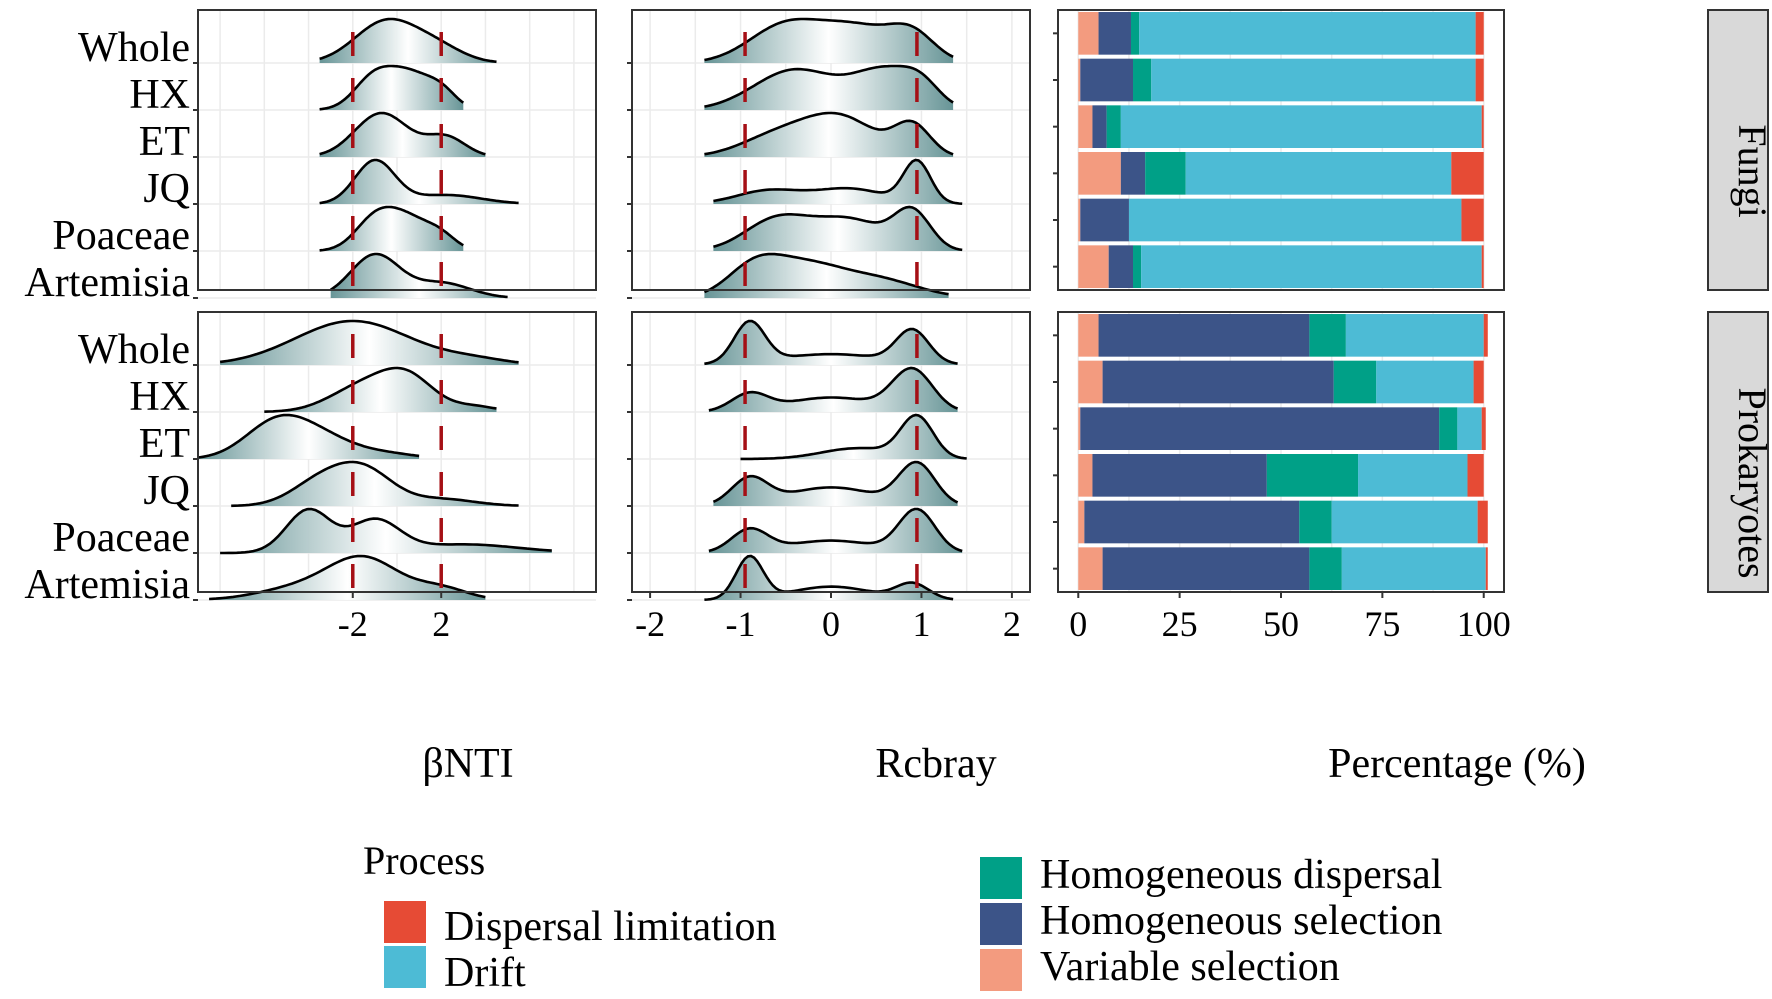 Image resolution: width=1772 pixels, height=999 pixels. What do you see at coordinates (1179, 475) in the screenshot?
I see `bar-segment-prokaryotes-jq-homogeneous-selection` at bounding box center [1179, 475].